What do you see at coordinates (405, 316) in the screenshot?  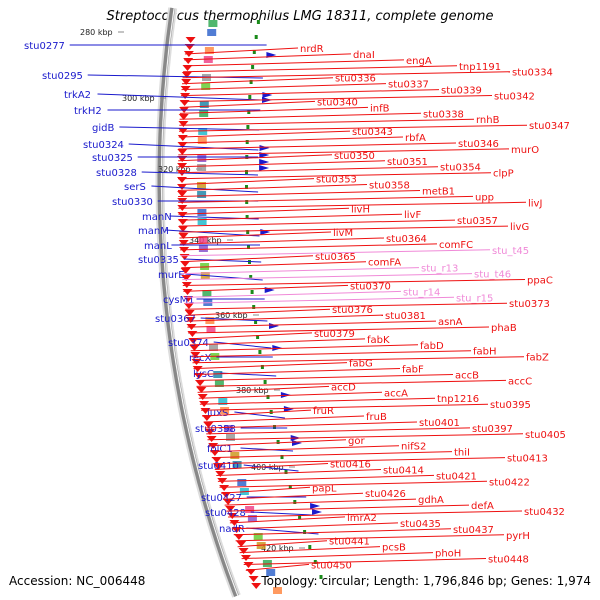 I see `right-label-45: stu0381` at bounding box center [405, 316].